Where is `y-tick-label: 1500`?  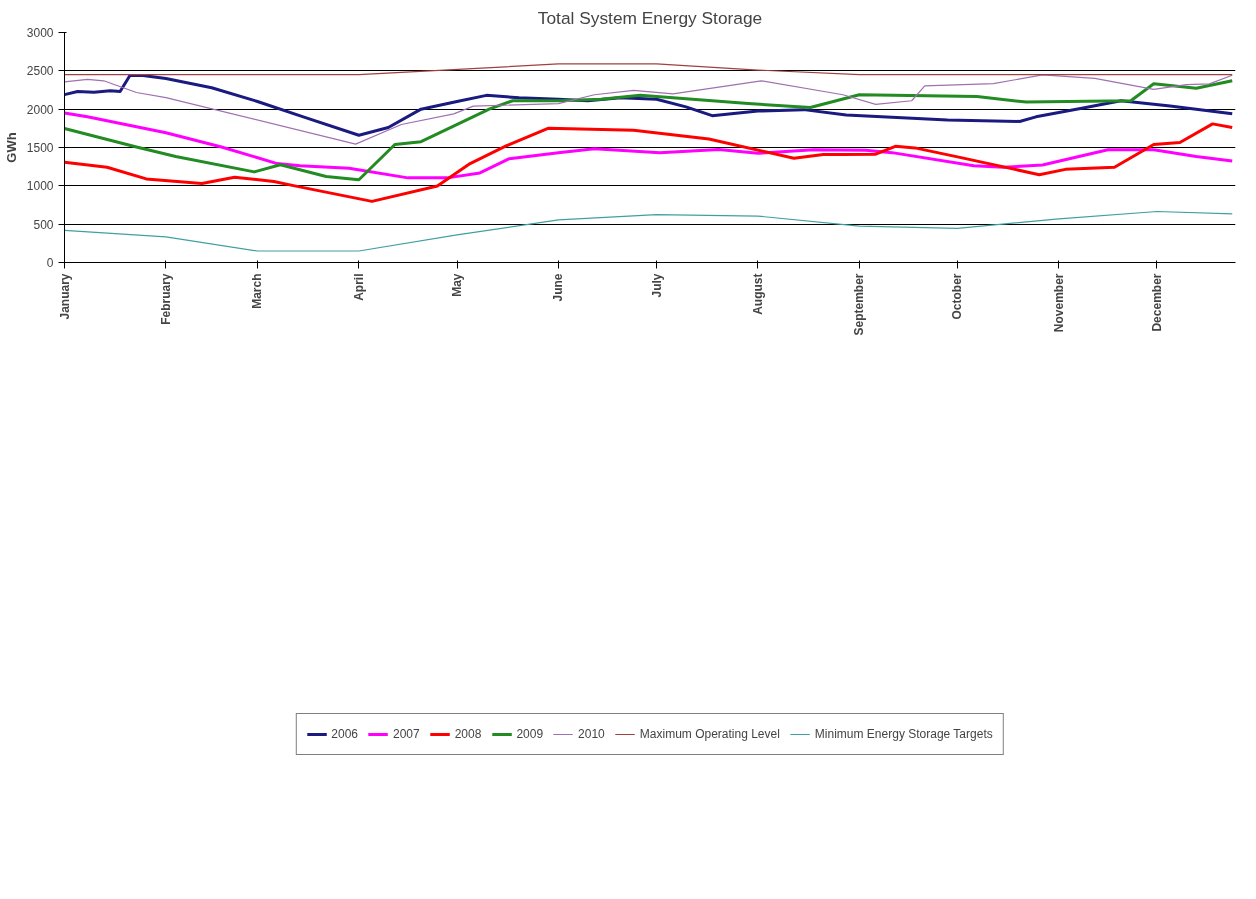
y-tick-label: 1500 is located at coordinates (40, 148).